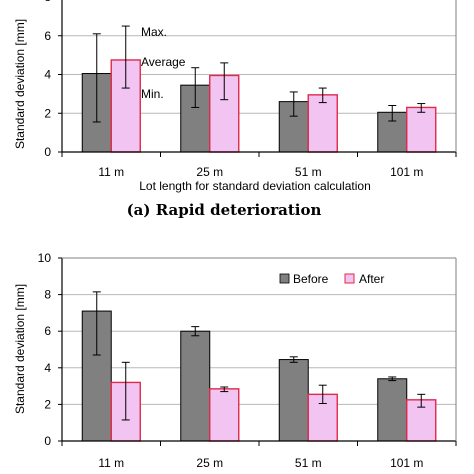  I want to click on annotation-min: Min., so click(152, 94).